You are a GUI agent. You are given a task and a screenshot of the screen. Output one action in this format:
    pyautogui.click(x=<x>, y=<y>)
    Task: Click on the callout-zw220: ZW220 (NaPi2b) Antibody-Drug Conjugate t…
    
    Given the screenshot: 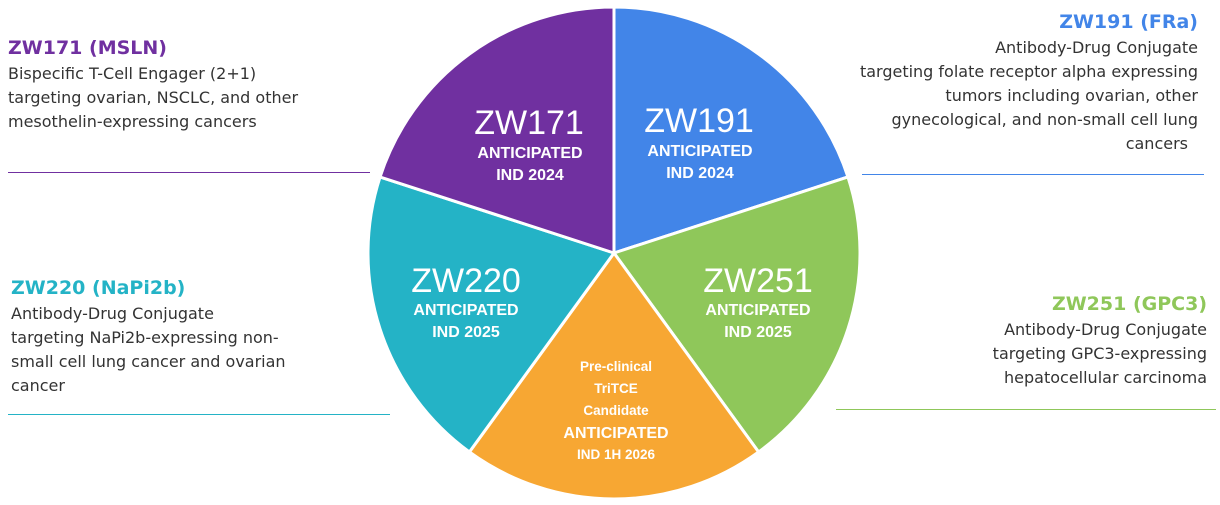 What is the action you would take?
    pyautogui.click(x=171, y=337)
    